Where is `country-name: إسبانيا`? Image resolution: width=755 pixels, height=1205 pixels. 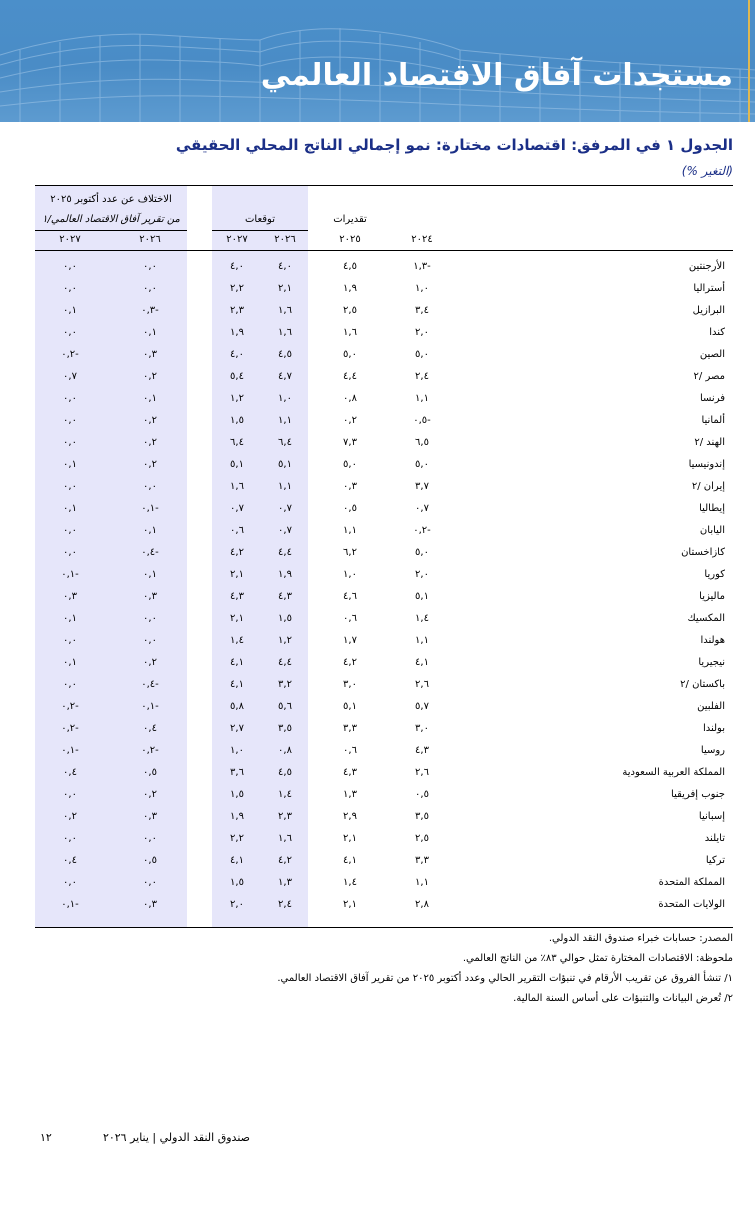
country-name: إسبانيا is located at coordinates (711, 816).